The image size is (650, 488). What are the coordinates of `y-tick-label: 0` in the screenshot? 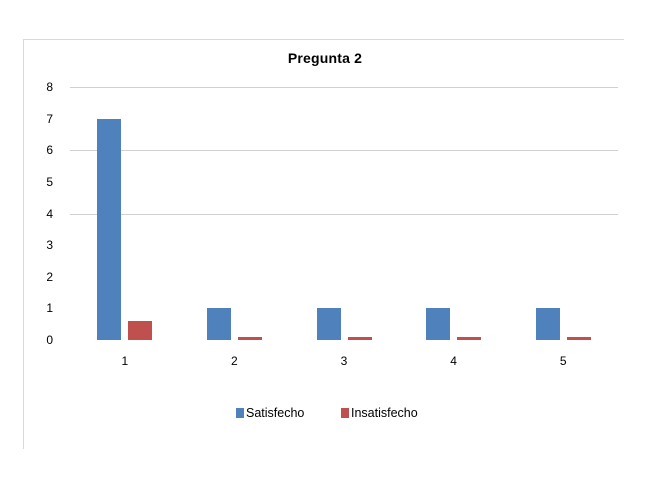 It's located at (49, 340).